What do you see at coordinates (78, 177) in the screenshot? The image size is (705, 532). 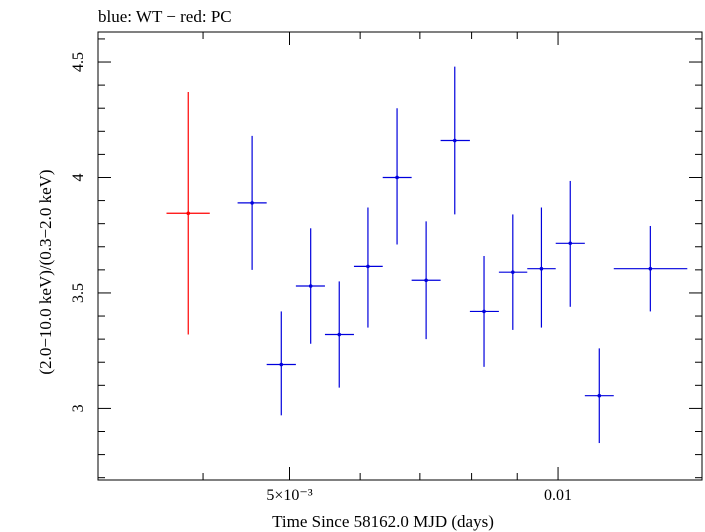 I see `y-tick-label: 4` at bounding box center [78, 177].